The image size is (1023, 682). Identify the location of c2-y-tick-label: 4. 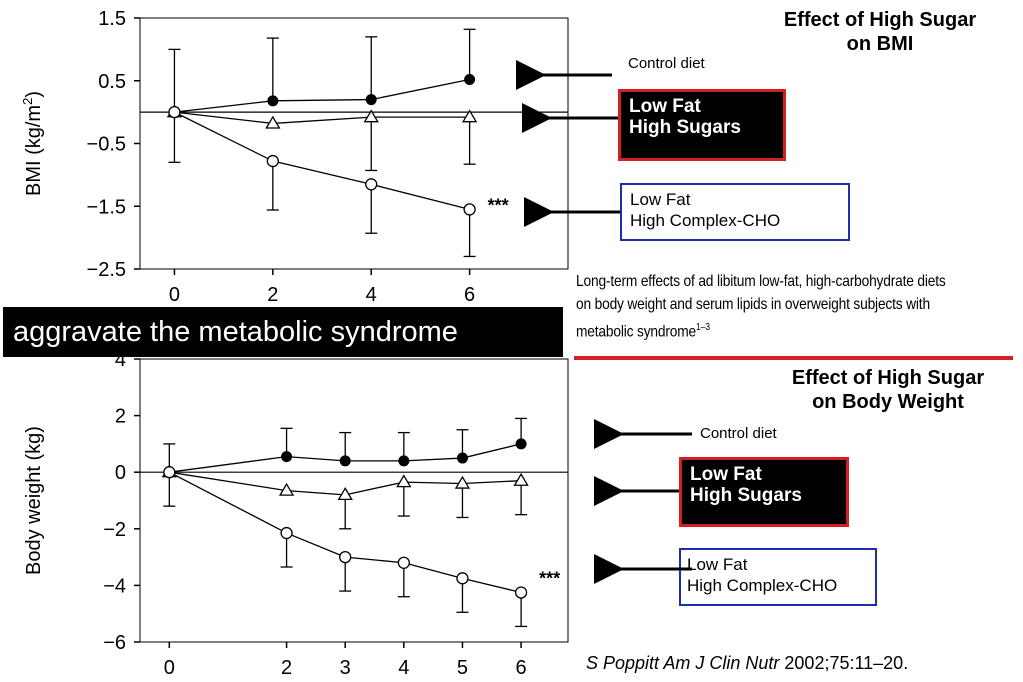
(120, 360).